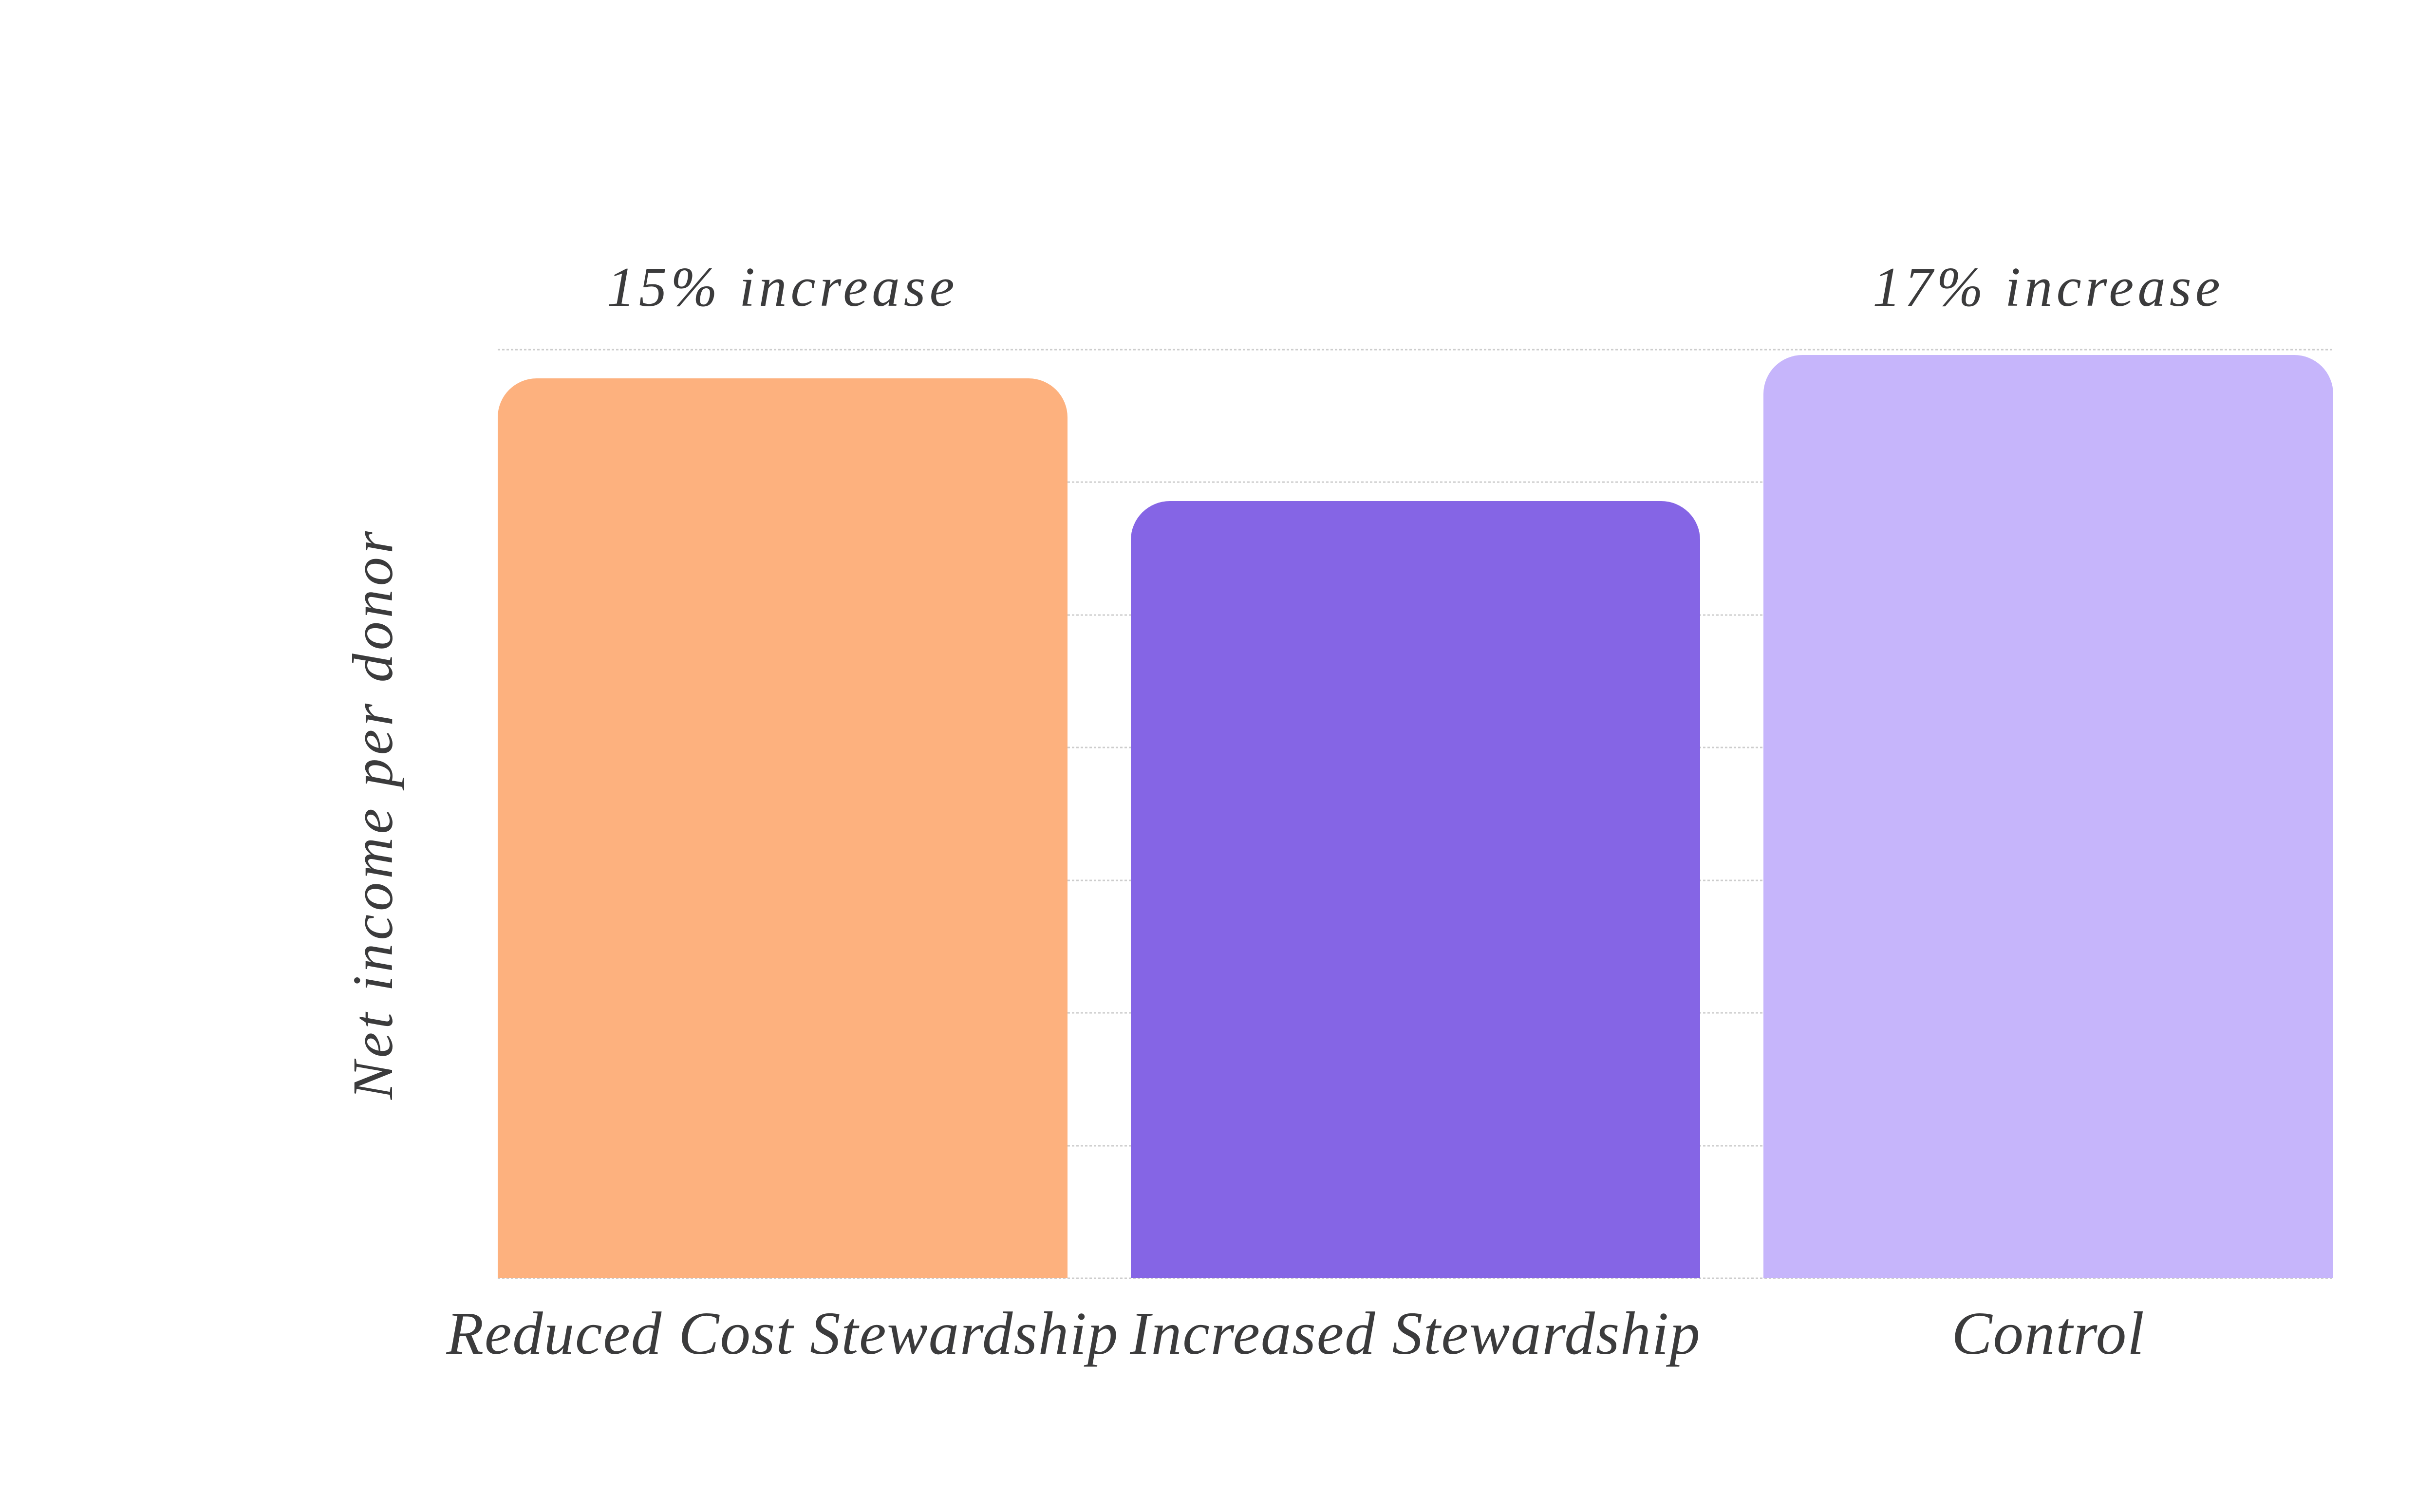  What do you see at coordinates (782, 1333) in the screenshot?
I see `category-label-reduced-cost-stewardship: Reduced Cost Stewardship` at bounding box center [782, 1333].